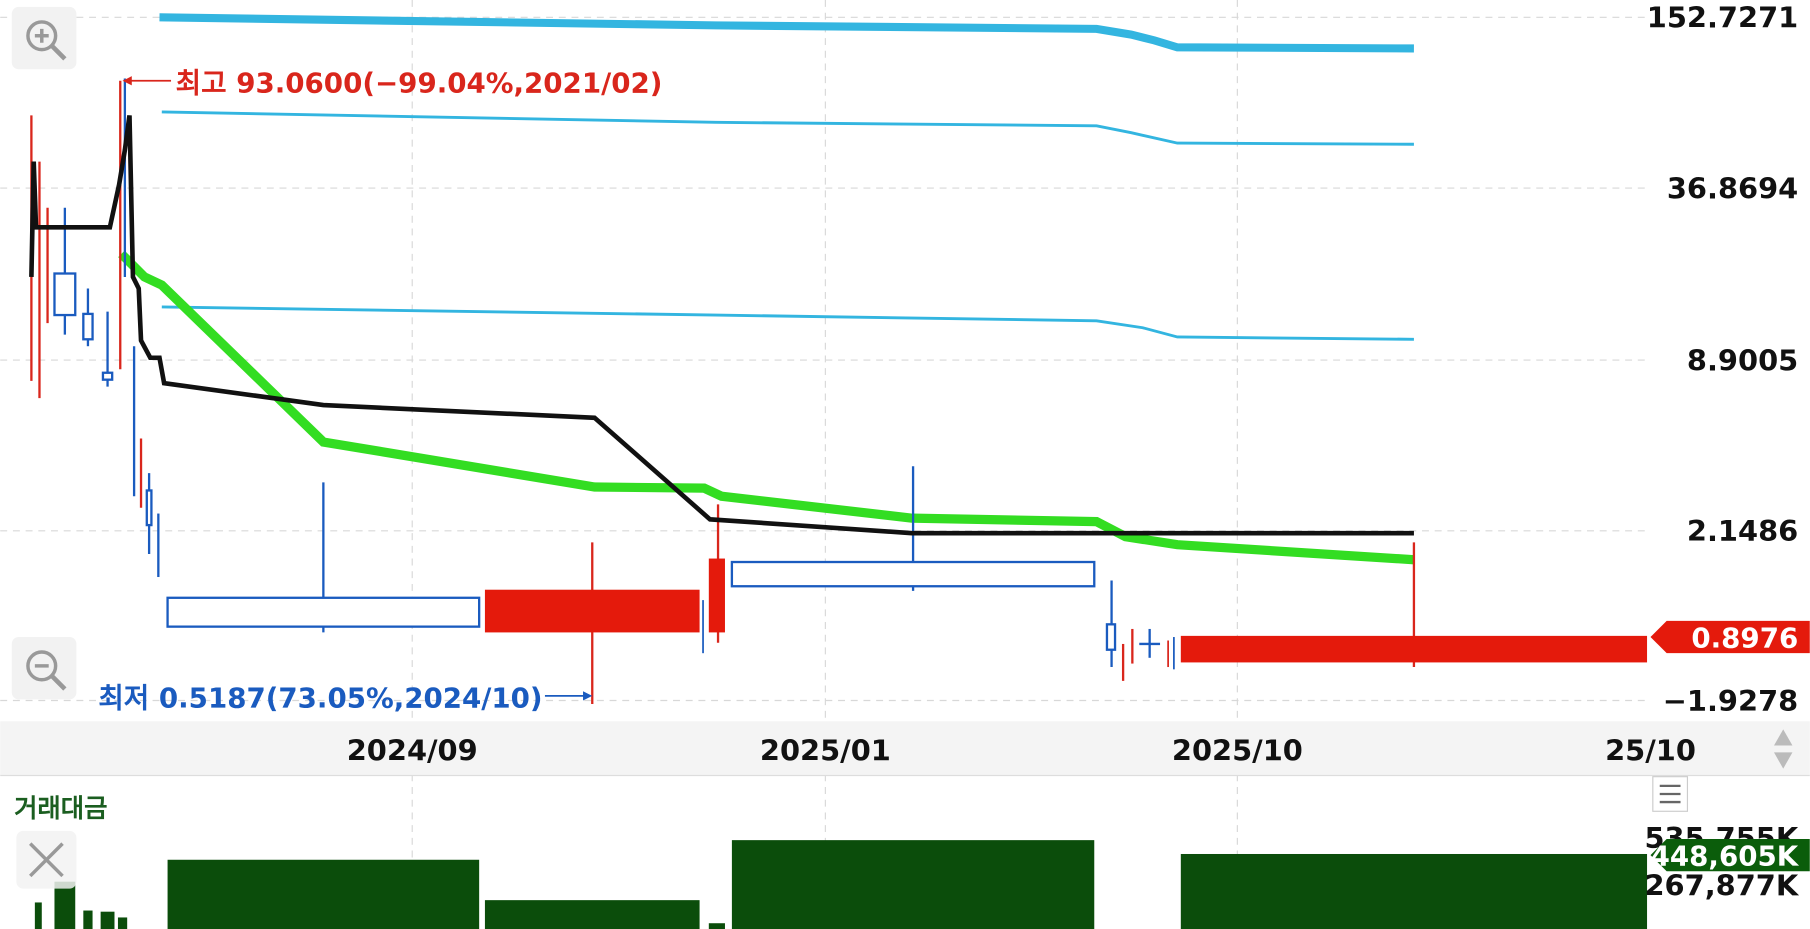 The image size is (1810, 929). What do you see at coordinates (320, 697) in the screenshot?
I see `low-annotation: 최저 0.5187(73.05%,2024/10)` at bounding box center [320, 697].